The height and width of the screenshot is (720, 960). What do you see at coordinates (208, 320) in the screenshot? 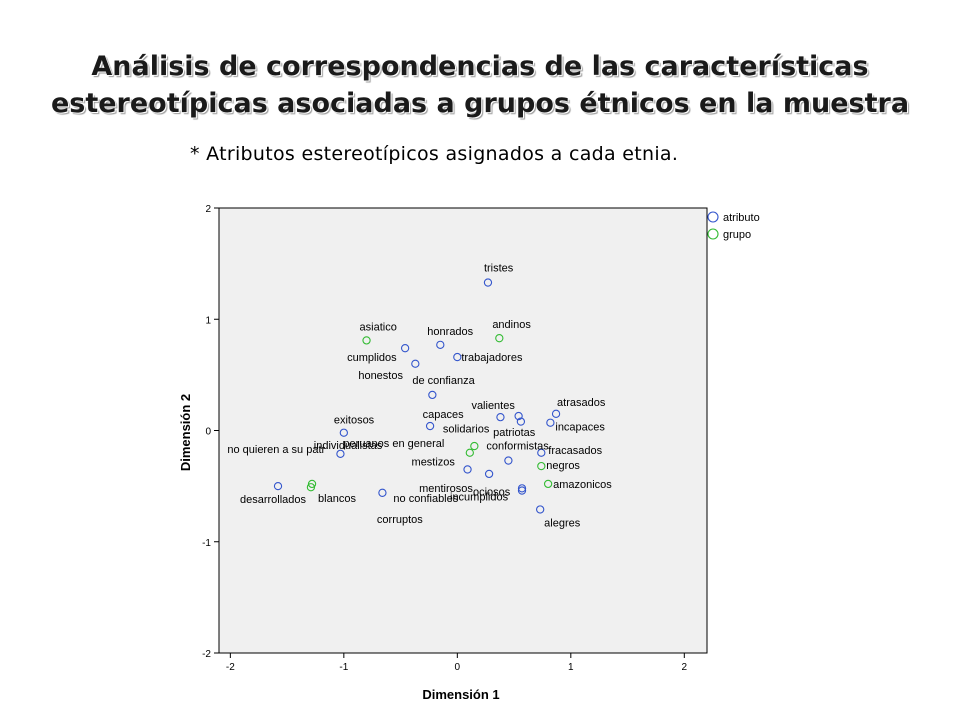
I see `y-tick-label: 1` at bounding box center [208, 320].